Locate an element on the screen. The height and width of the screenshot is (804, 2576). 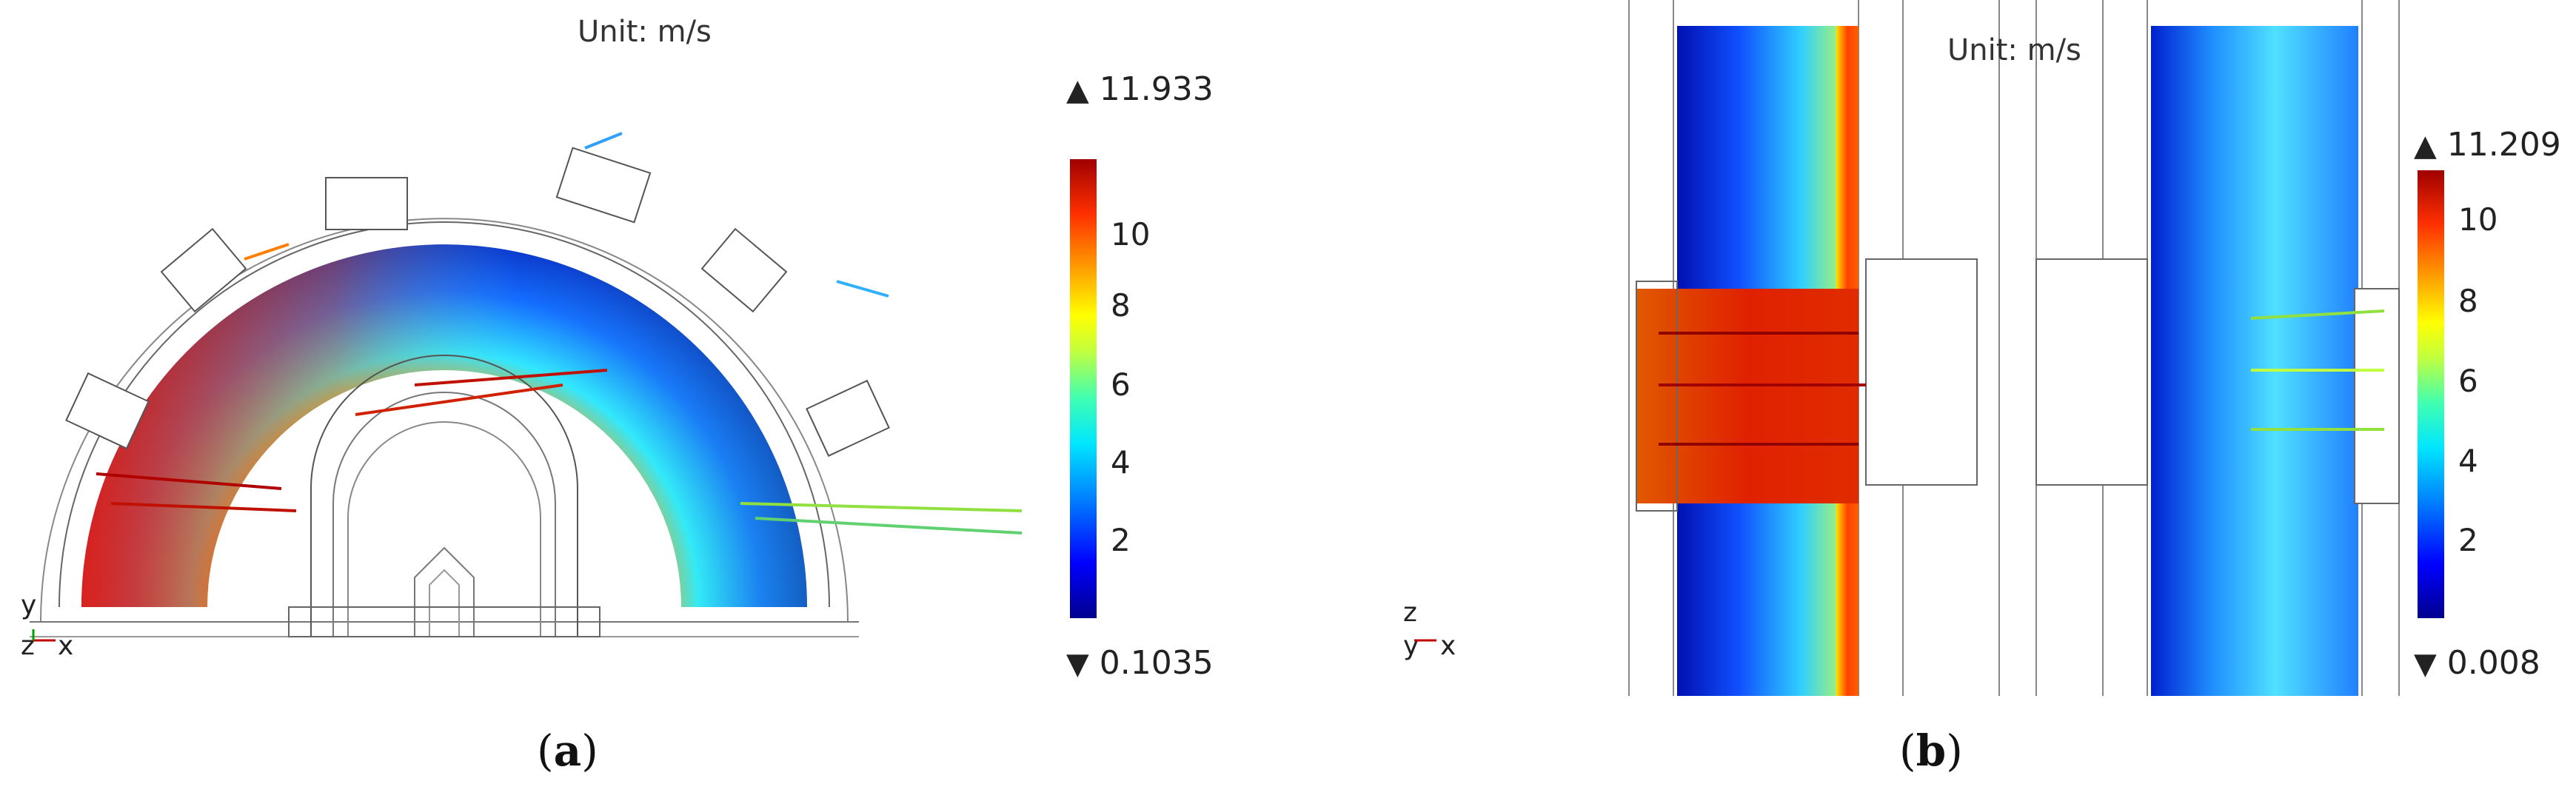
caption-b: (b) is located at coordinates (1931, 751).